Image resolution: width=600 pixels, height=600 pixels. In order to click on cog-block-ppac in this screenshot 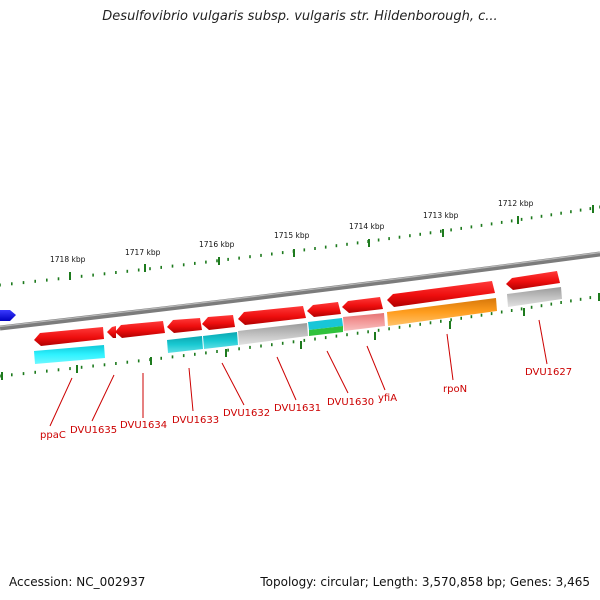, I will do `click(69, 354)`.